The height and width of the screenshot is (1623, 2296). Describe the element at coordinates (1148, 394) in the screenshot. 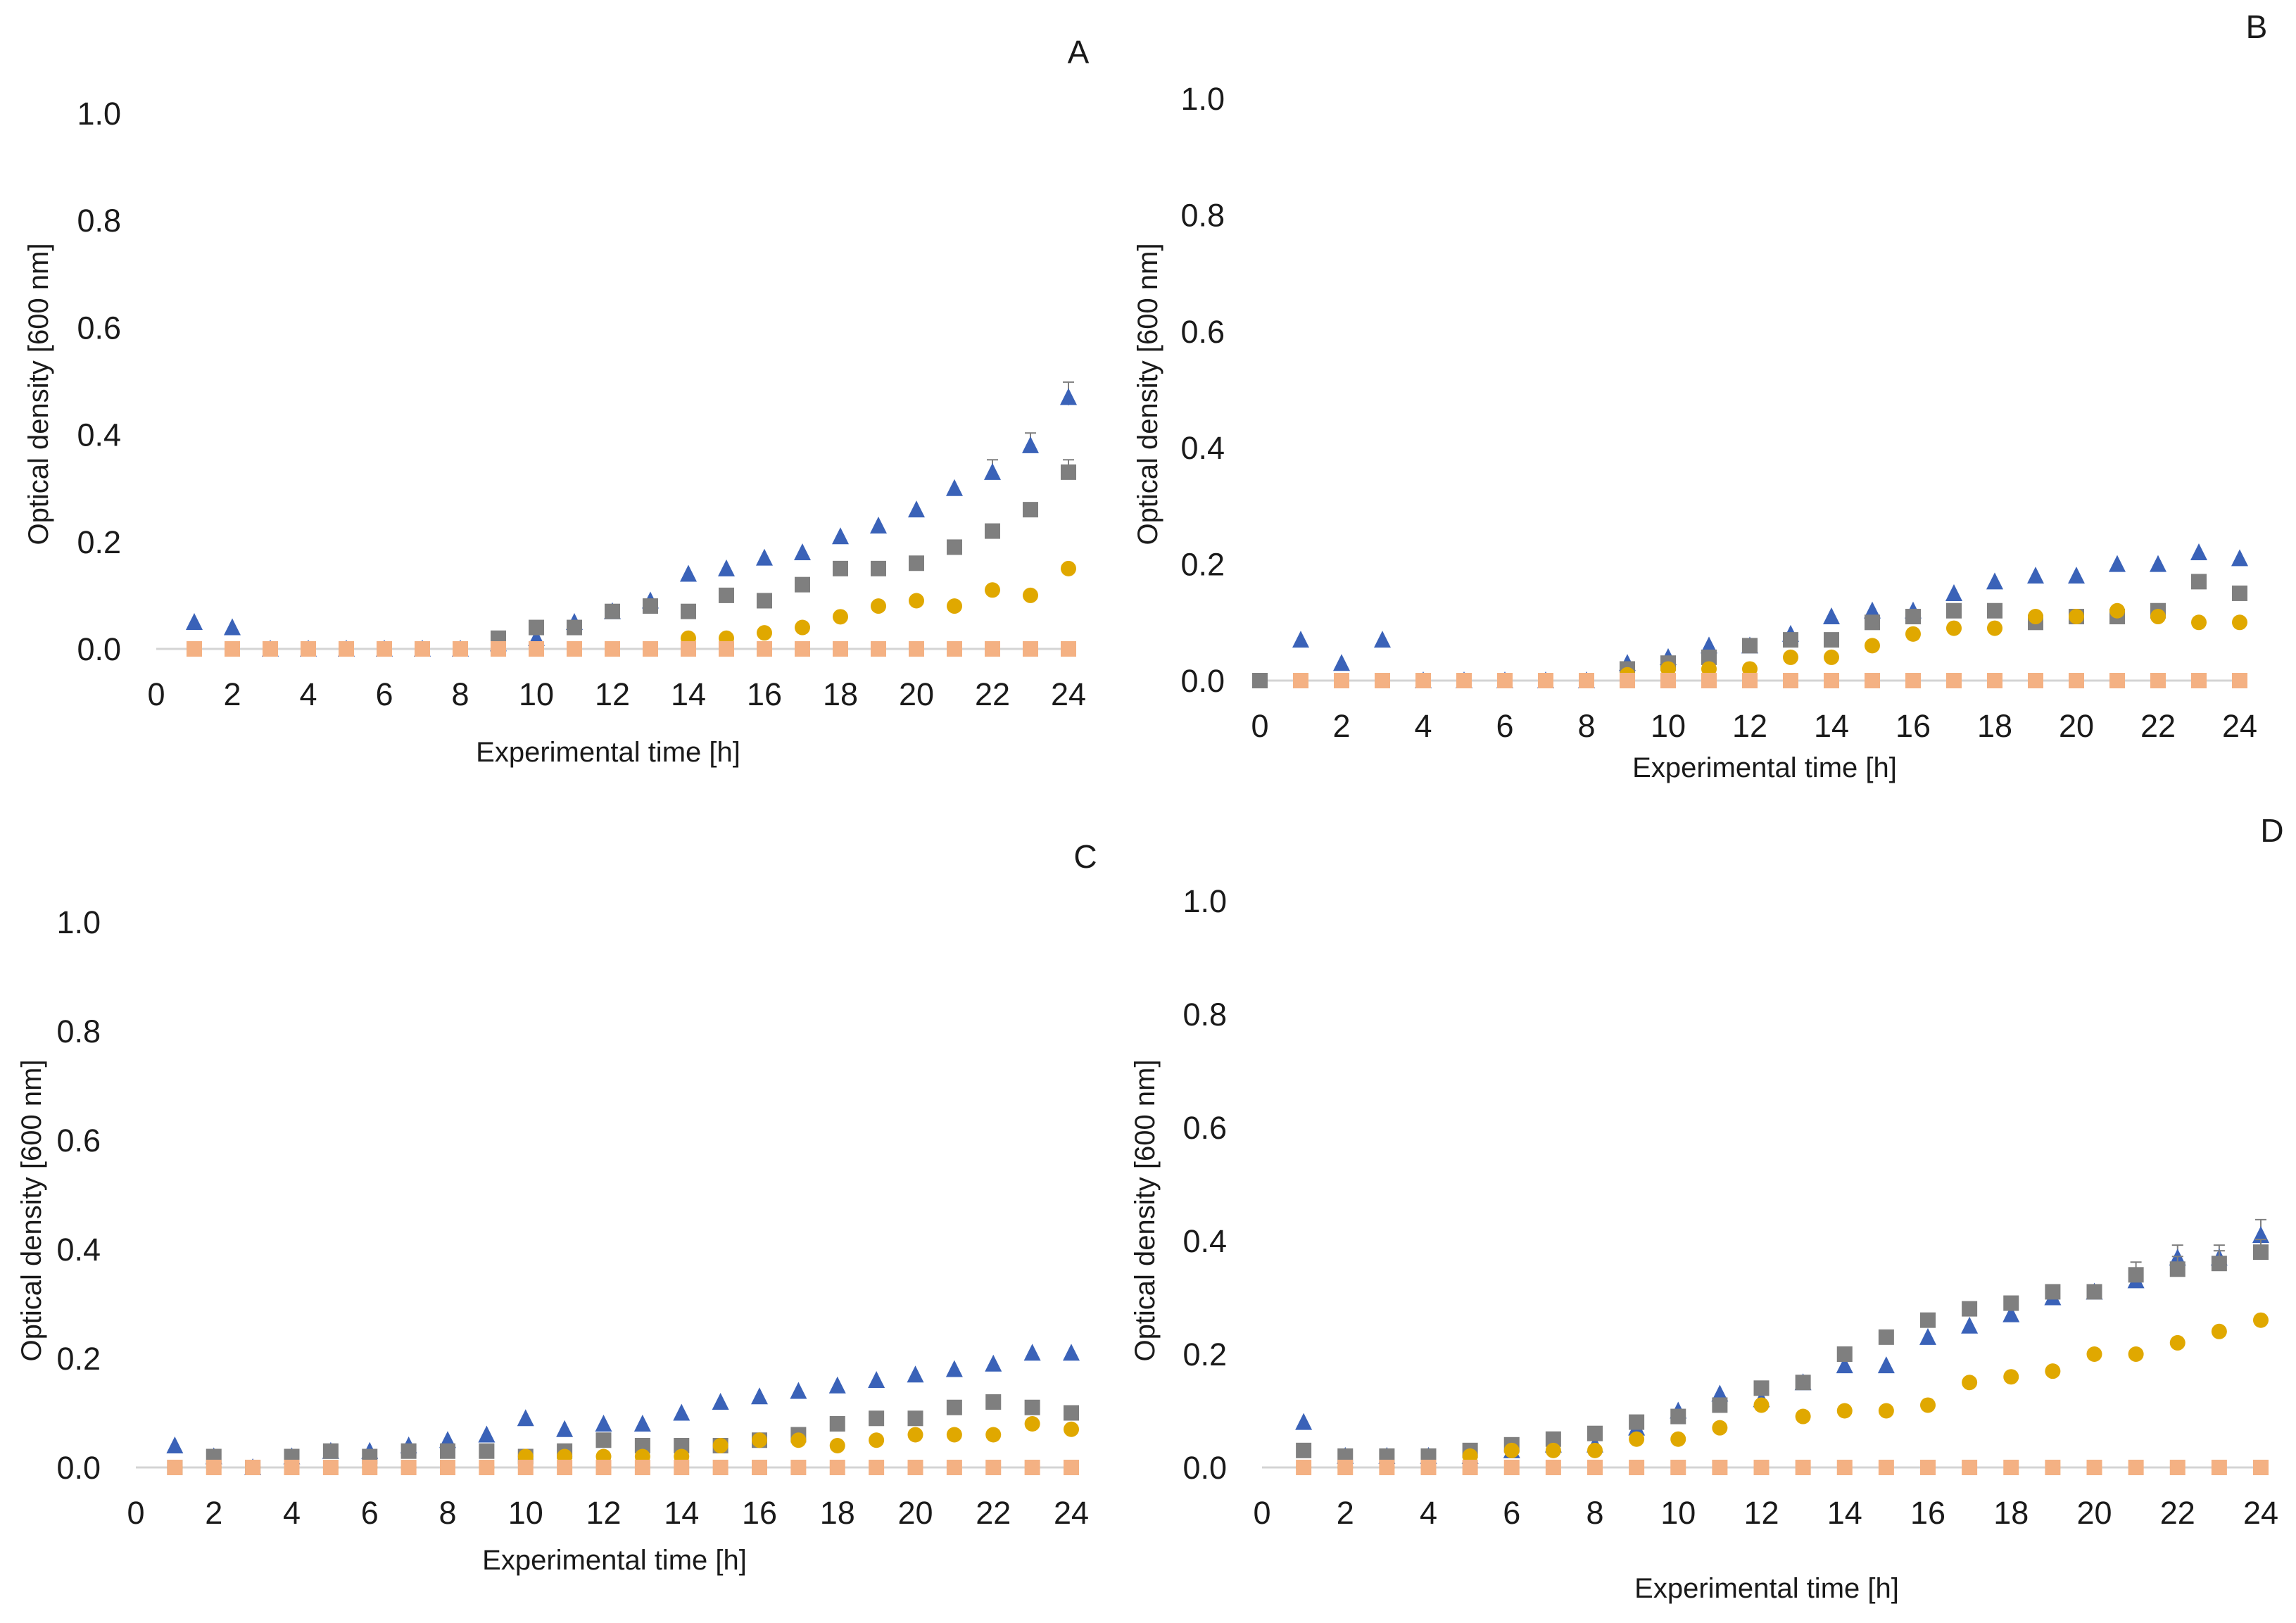

I see `y-axis-title: Optical density [600 nm]` at that location.